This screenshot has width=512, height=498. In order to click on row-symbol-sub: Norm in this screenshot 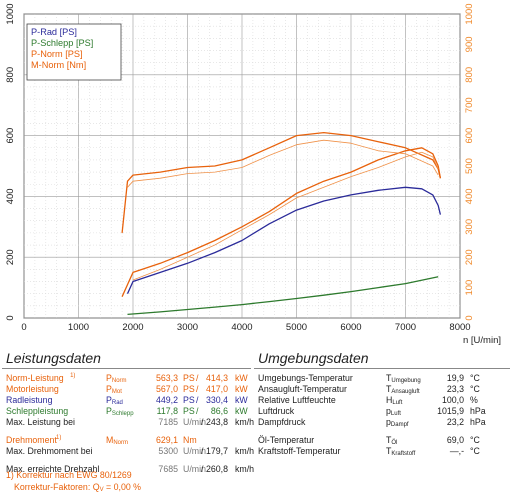, I will do `click(119, 381)`.